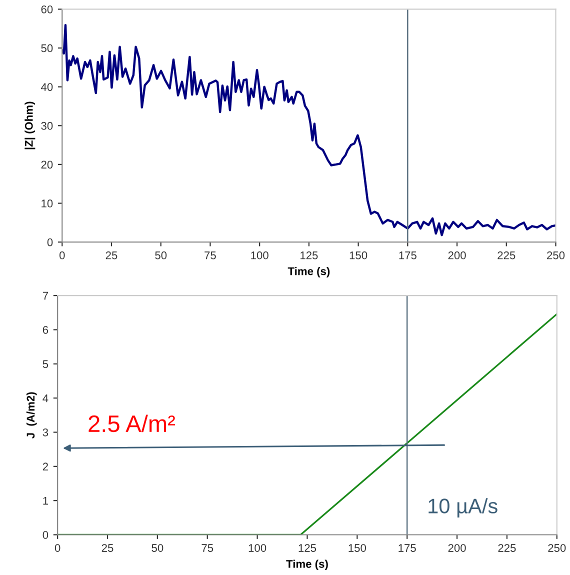 This screenshot has height=575, width=570. Describe the element at coordinates (45, 466) in the screenshot. I see `y-tick-label: 2` at that location.